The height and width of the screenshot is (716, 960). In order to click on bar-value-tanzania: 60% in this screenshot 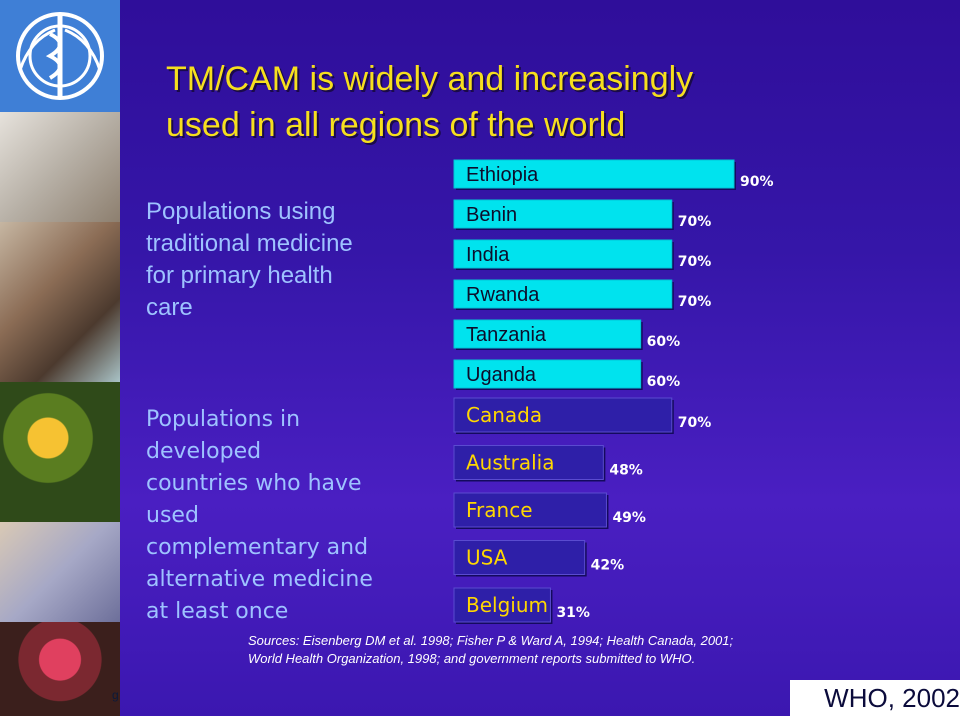, I will do `click(664, 342)`.